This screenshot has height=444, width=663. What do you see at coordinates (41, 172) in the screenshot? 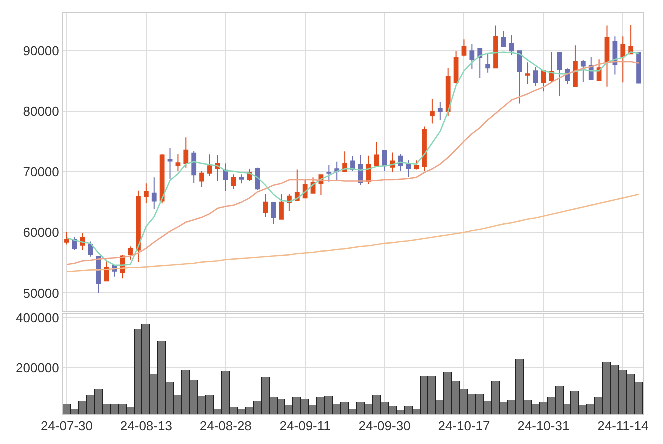
I see `y-tick-label: 70000` at bounding box center [41, 172].